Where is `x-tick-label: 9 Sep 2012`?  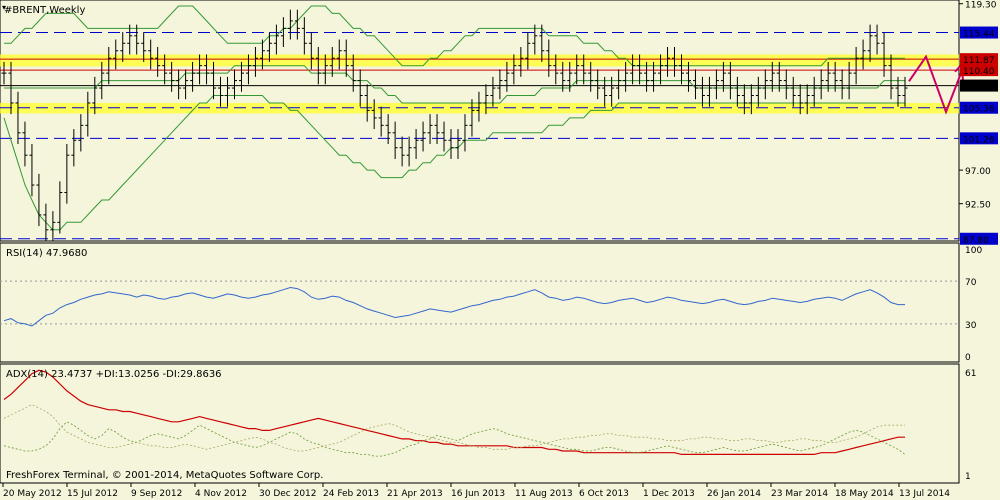
x-tick-label: 9 Sep 2012 is located at coordinates (156, 494).